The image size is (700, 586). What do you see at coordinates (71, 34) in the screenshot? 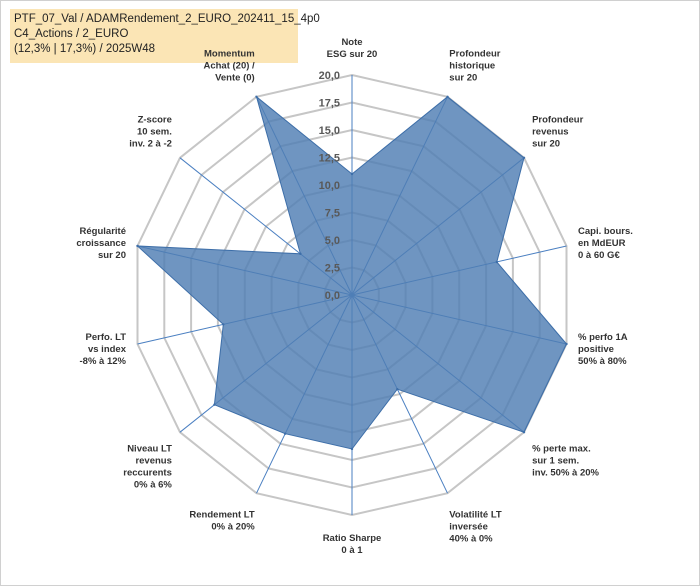
I see `title-line-2: C4_Actions / 2_EURO` at bounding box center [71, 34].